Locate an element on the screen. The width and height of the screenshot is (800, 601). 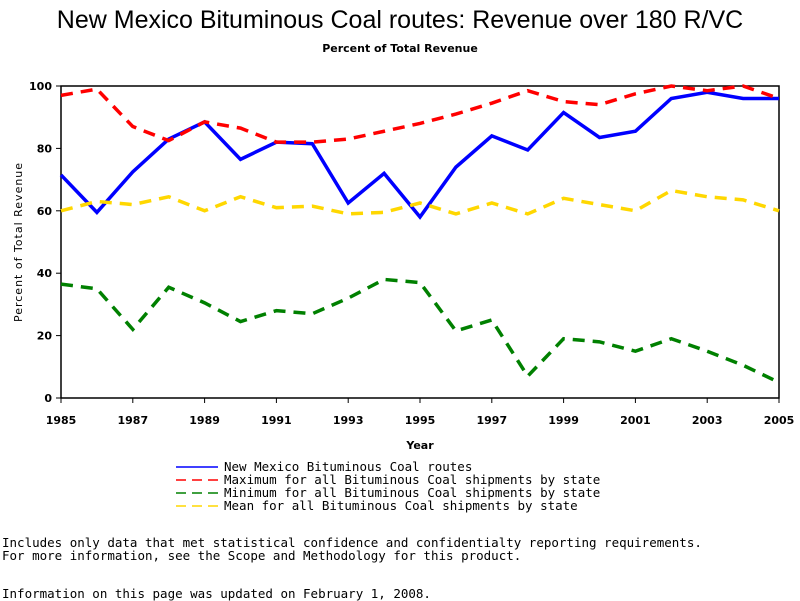
x-axis-label: Year is located at coordinates (419, 445).